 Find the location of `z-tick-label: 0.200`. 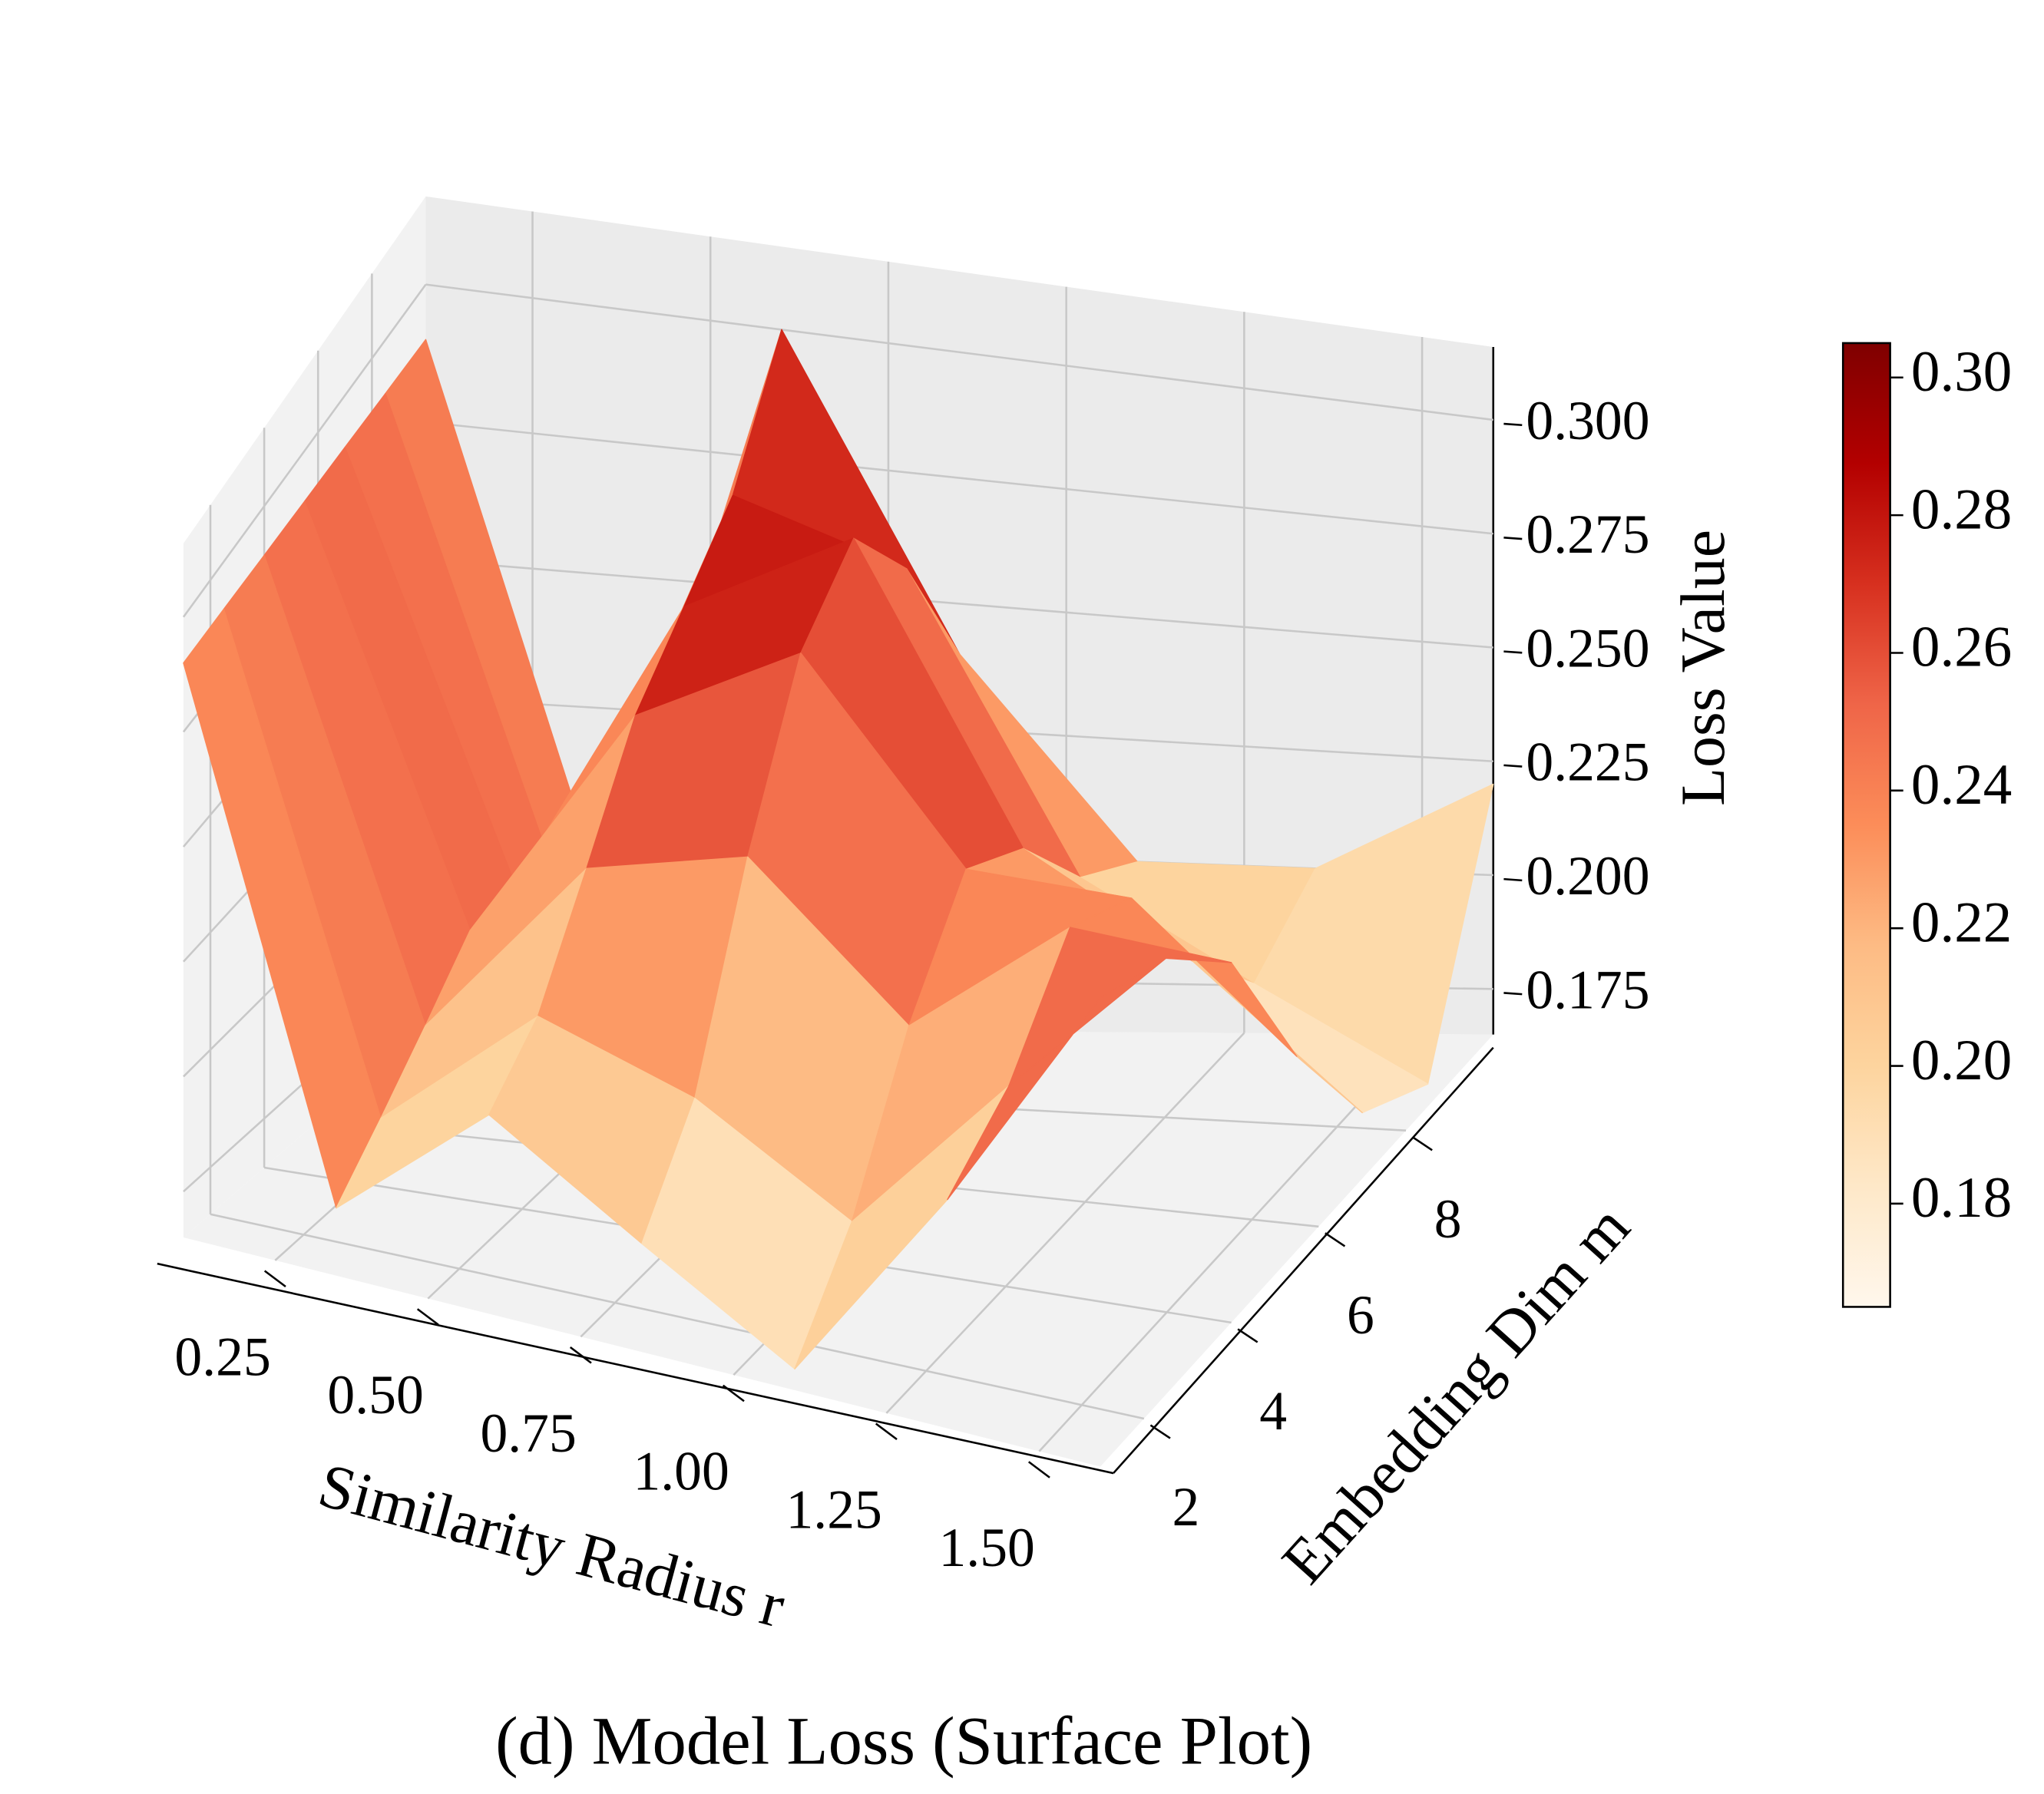

z-tick-label: 0.200 is located at coordinates (1588, 876).